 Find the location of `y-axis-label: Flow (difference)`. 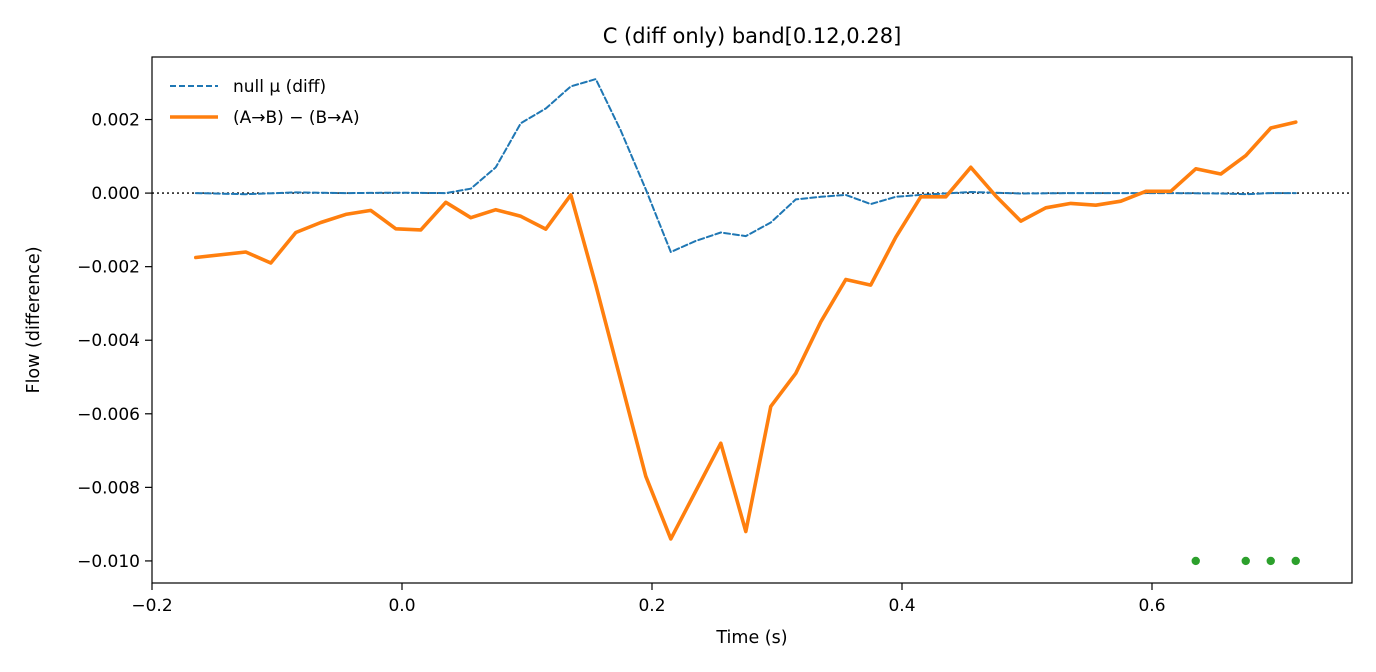

y-axis-label: Flow (difference) is located at coordinates (34, 319).